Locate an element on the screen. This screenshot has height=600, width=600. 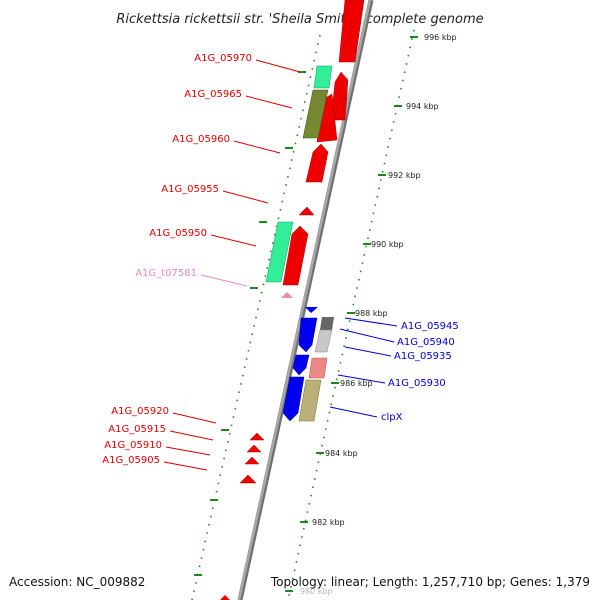
gene-label: A1G_05965 is located at coordinates (213, 94).